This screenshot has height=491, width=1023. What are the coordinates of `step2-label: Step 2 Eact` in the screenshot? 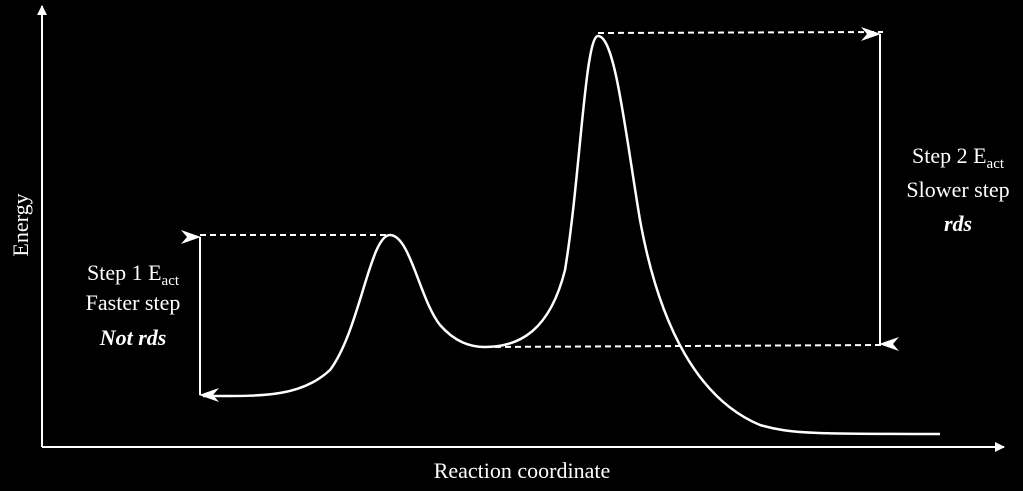 It's located at (958, 157).